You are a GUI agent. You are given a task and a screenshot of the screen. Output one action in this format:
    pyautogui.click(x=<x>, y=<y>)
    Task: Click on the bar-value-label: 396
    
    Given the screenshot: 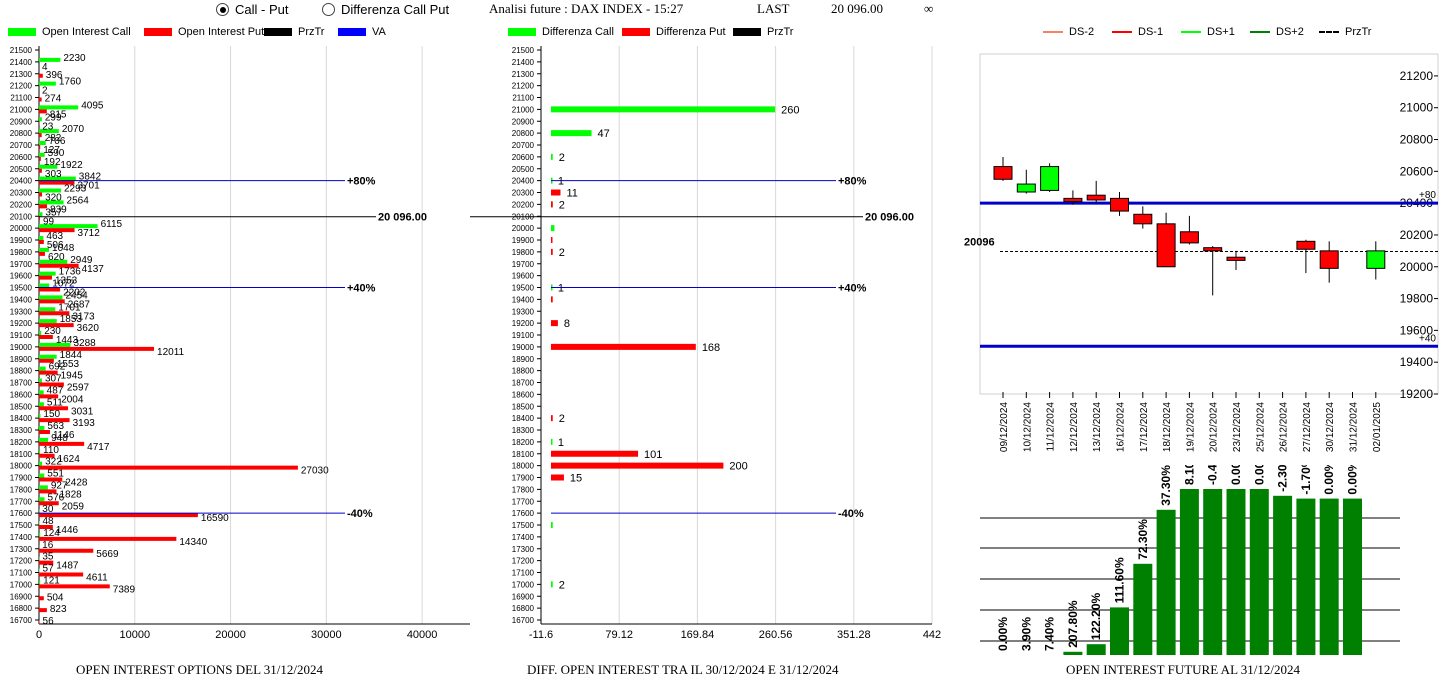 What is the action you would take?
    pyautogui.click(x=54, y=75)
    